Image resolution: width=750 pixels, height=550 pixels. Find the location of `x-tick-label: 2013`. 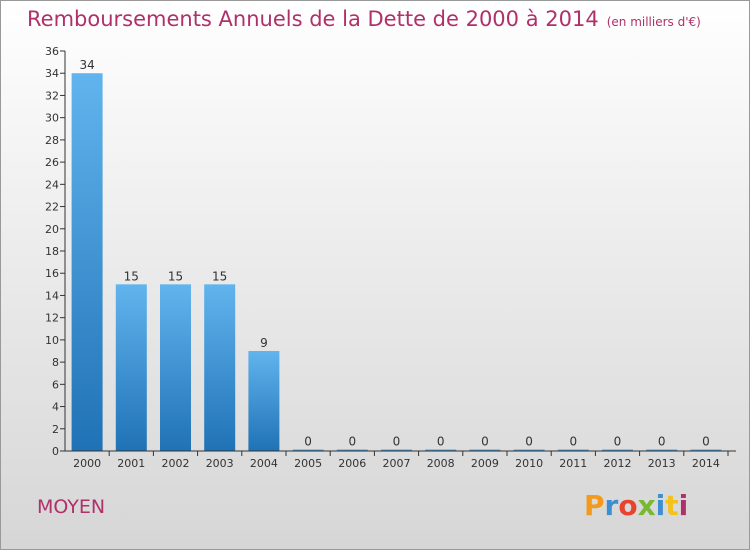

x-tick-label: 2013 is located at coordinates (662, 463).